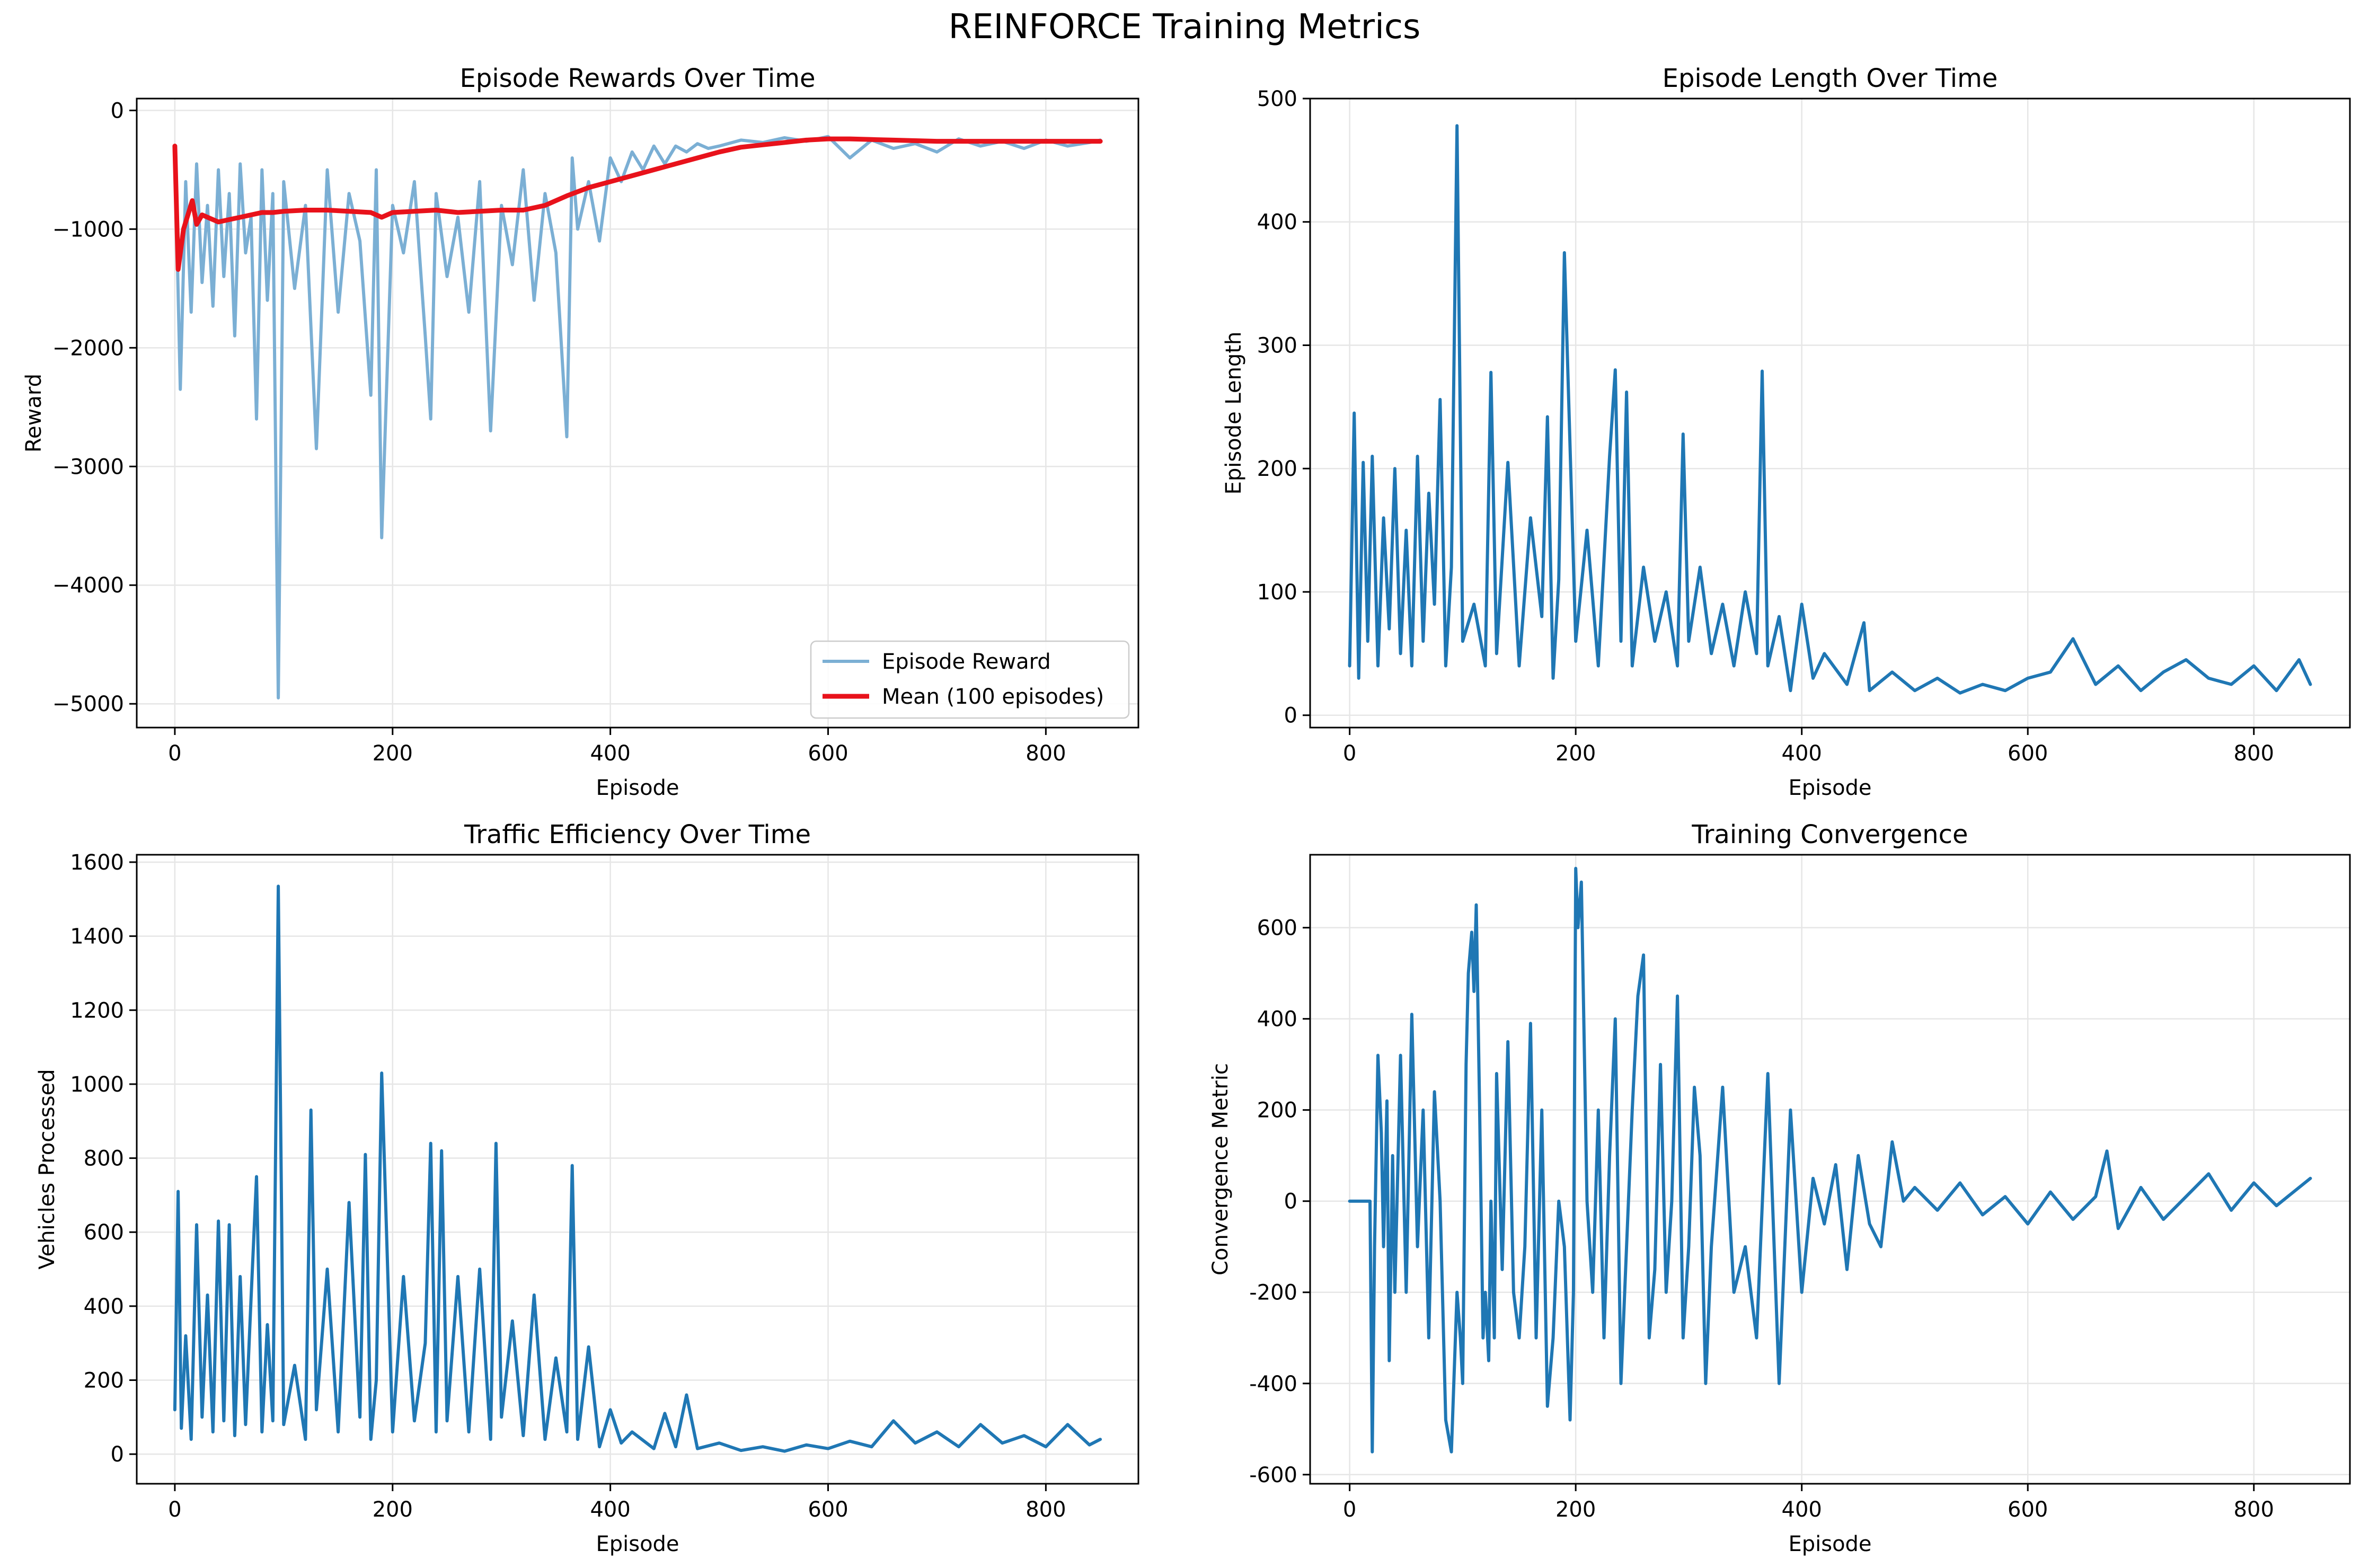  What do you see at coordinates (1277, 99) in the screenshot?
I see `y-tick-label: 500` at bounding box center [1277, 99].